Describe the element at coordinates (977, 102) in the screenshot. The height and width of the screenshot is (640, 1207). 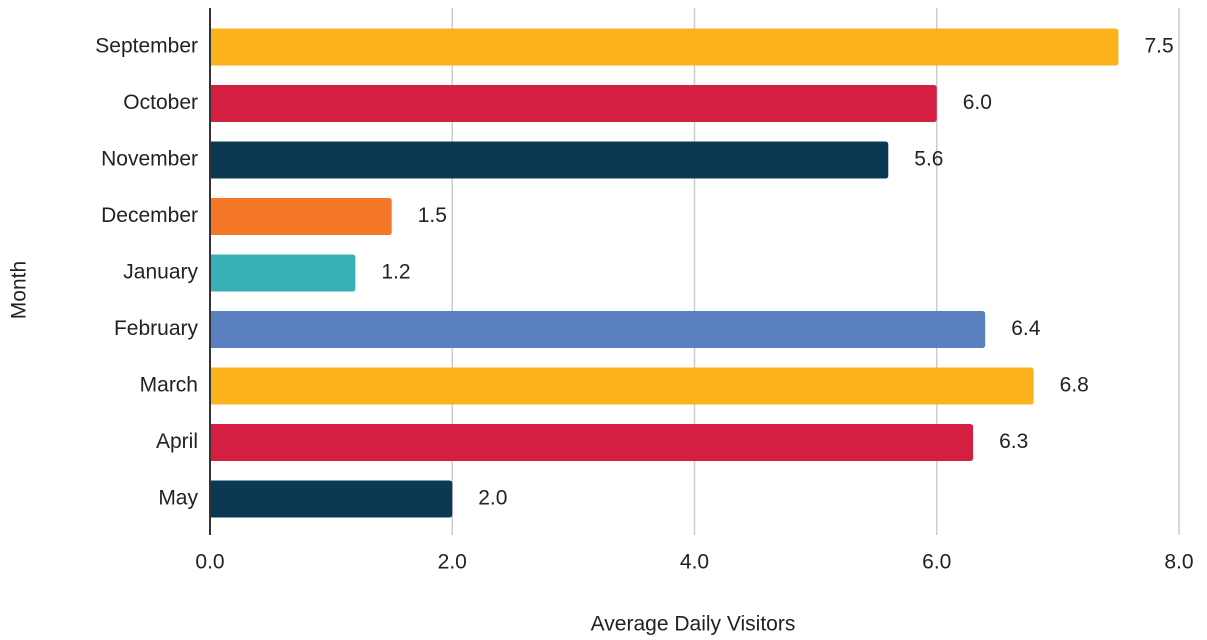
I see `value-label: 6.0` at that location.